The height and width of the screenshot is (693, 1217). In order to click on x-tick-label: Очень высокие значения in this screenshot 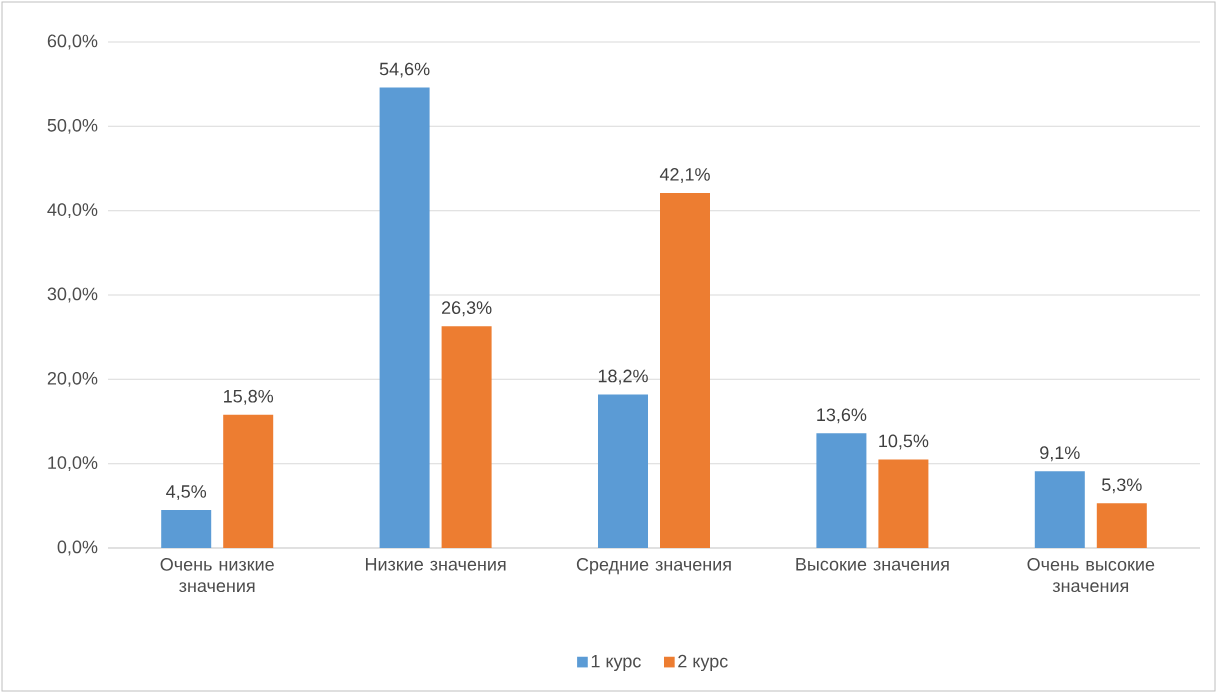, I will do `click(1091, 575)`.